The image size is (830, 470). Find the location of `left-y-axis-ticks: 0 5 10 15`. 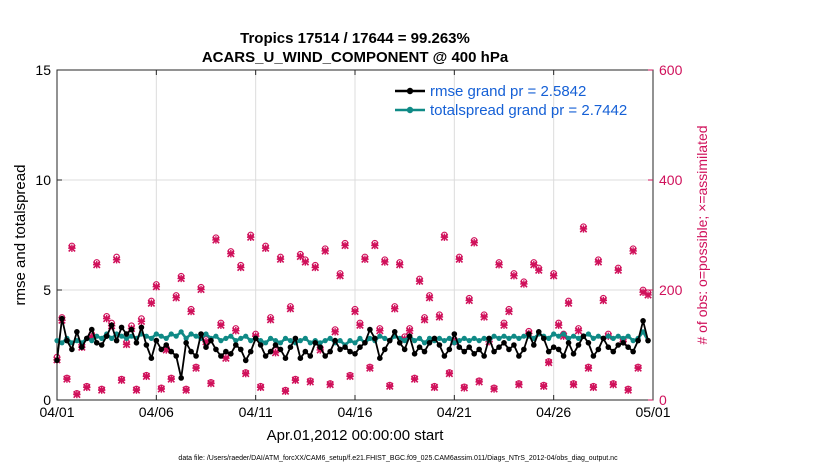

left-y-axis-ticks: 0 5 10 15 is located at coordinates (48, 235).